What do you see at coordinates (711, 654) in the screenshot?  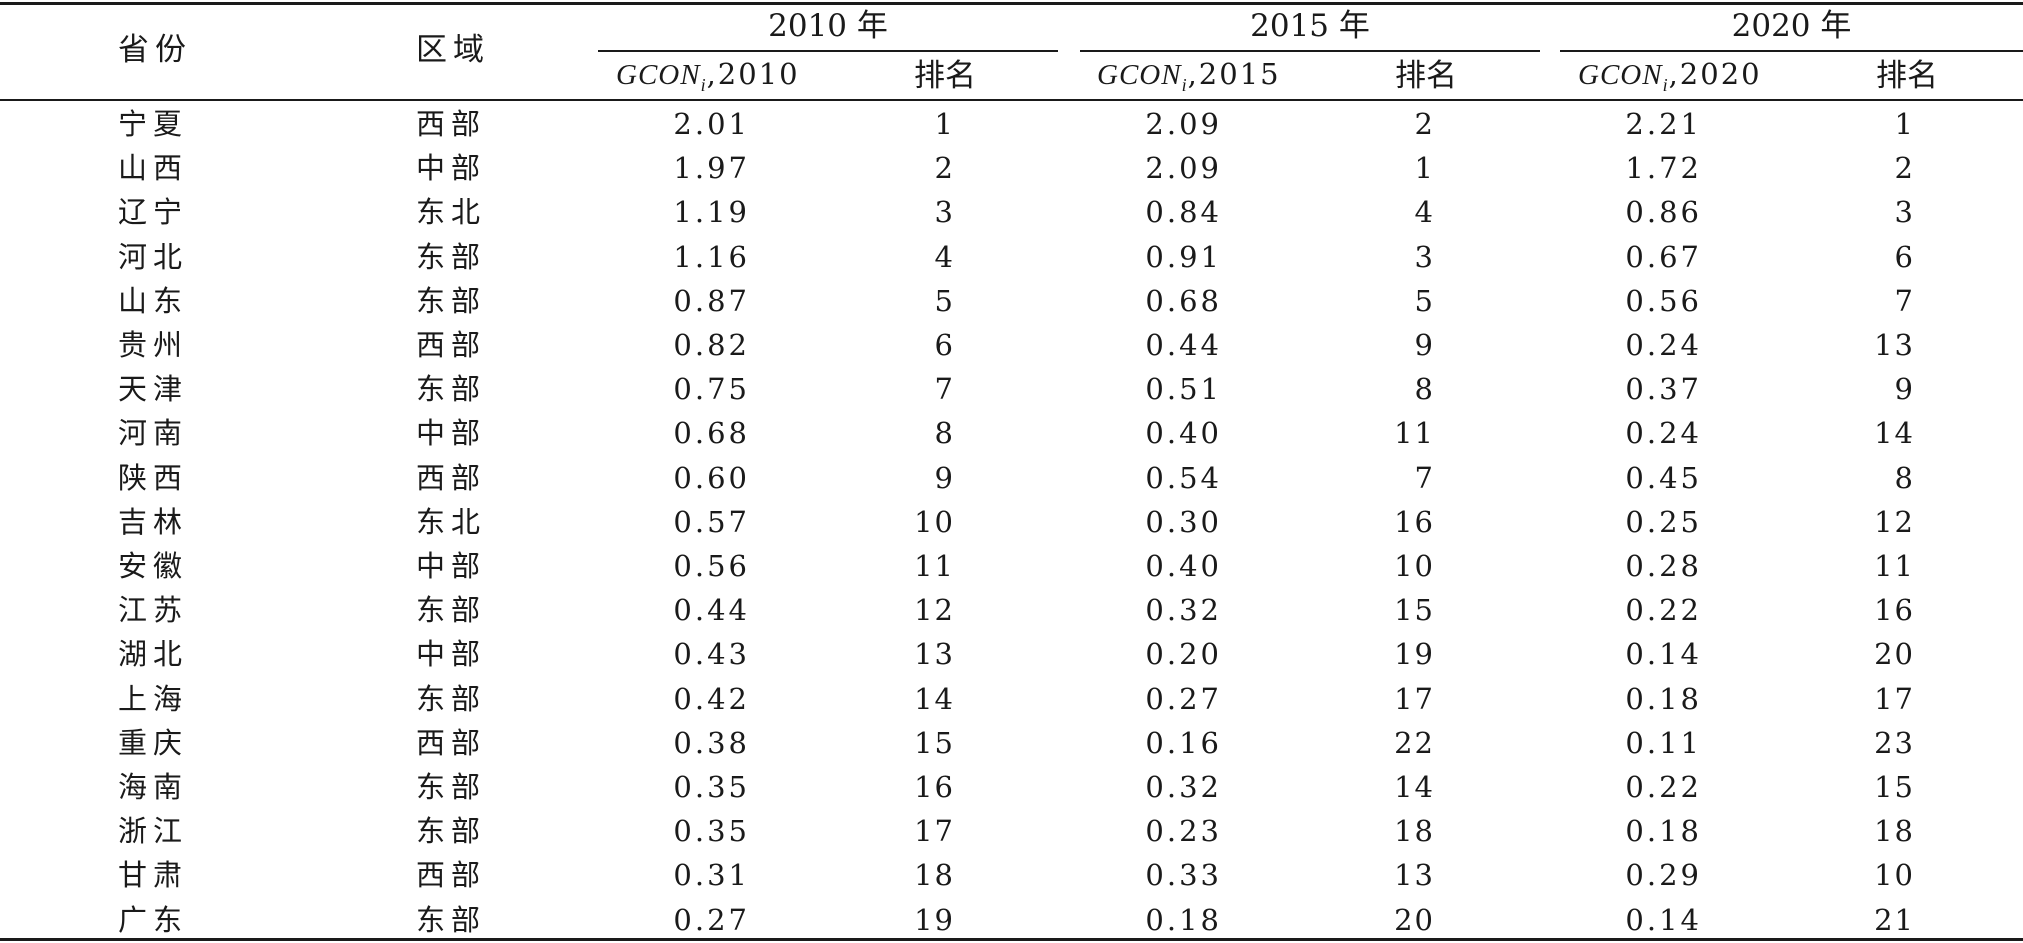 I see `cell-value-2010: 0.43` at bounding box center [711, 654].